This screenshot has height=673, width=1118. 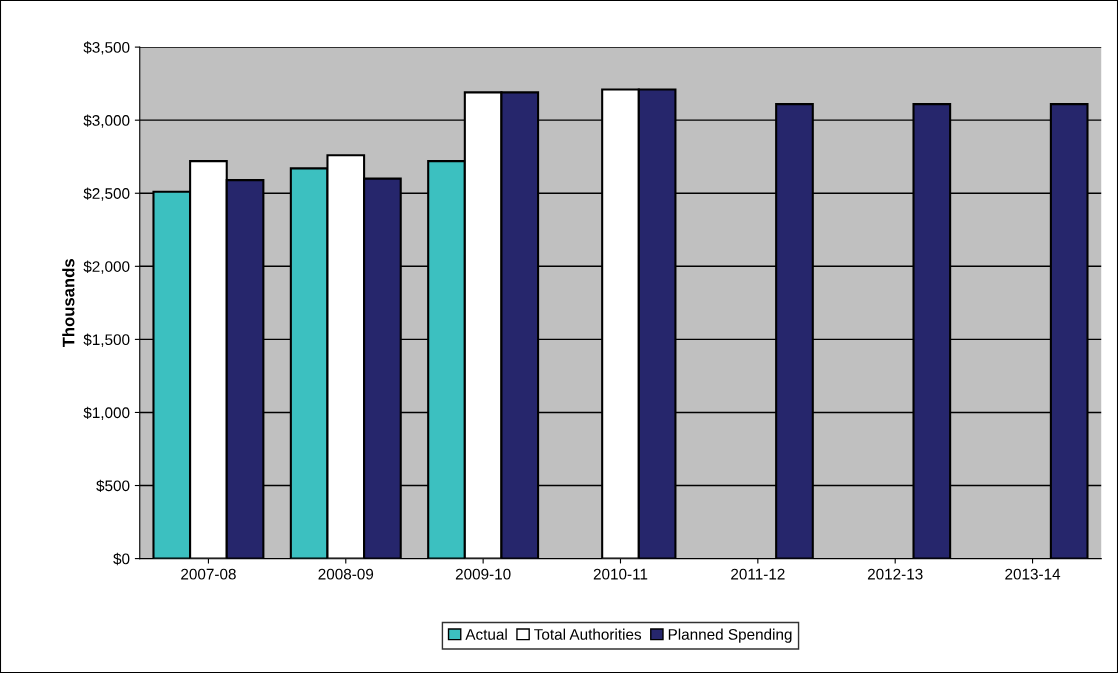 I want to click on x-tick-label: 2009-10, so click(x=483, y=574).